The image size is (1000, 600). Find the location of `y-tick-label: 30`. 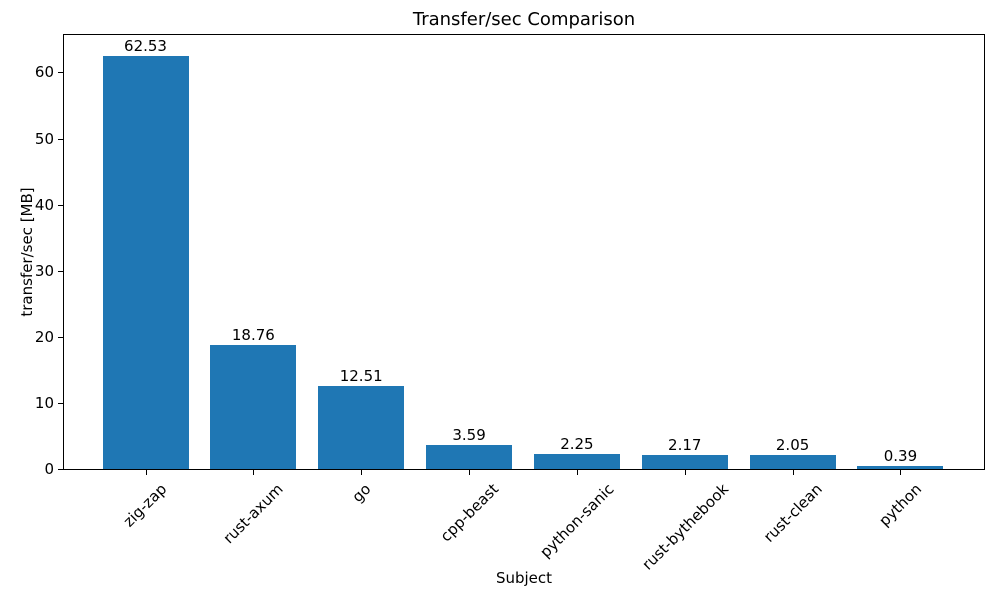

y-tick-label: 30 is located at coordinates (44, 270).